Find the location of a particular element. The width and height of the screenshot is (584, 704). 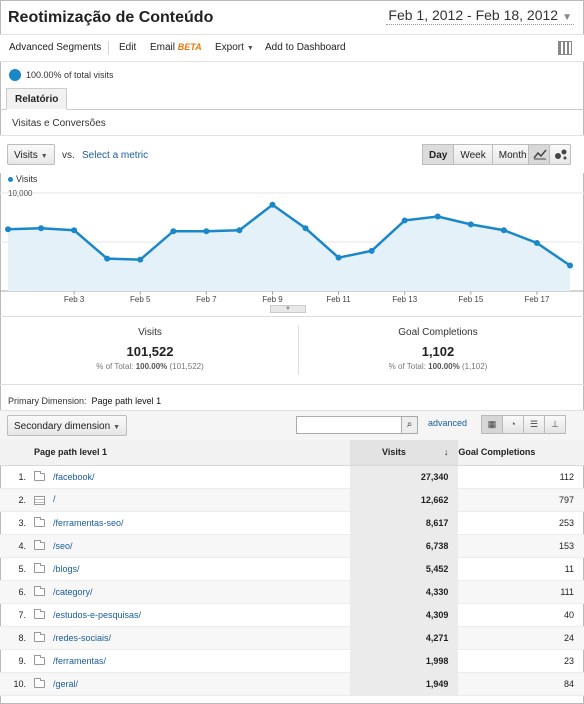

scorecard-label: Goal Completions is located at coordinates (438, 332).